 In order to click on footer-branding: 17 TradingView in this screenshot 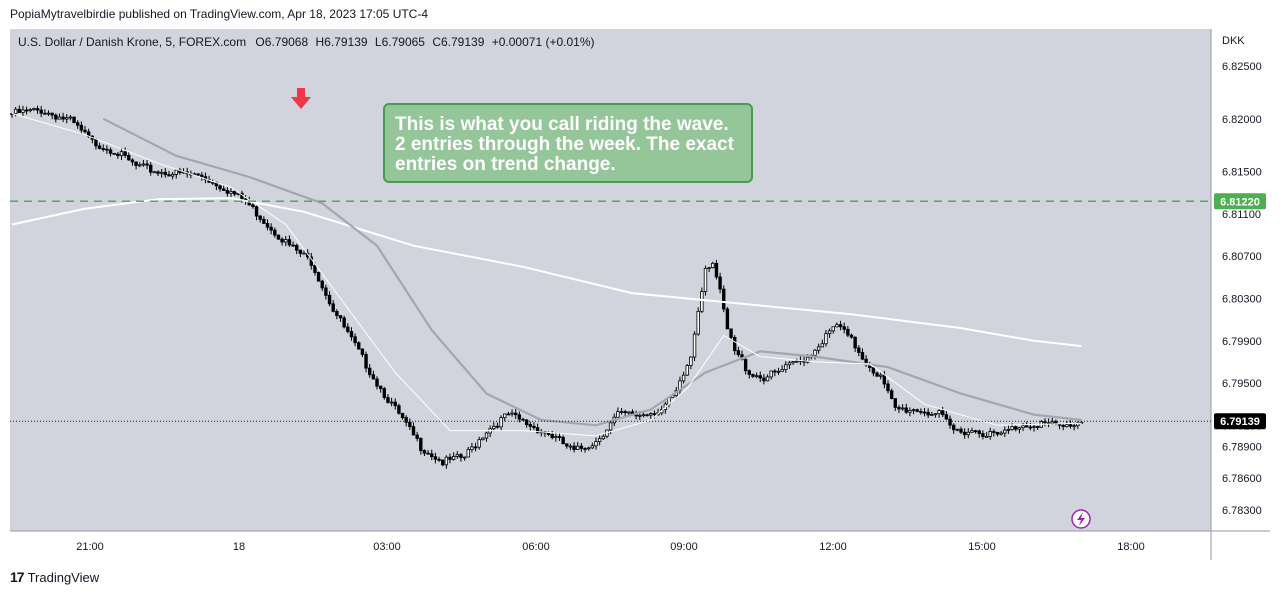, I will do `click(54, 577)`.